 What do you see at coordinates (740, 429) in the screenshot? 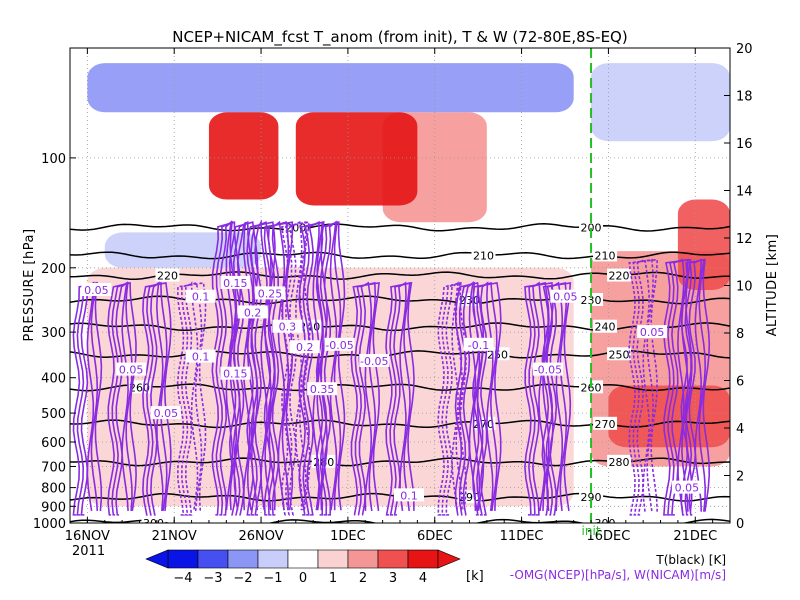
I see `y2-tick-label: 4` at bounding box center [740, 429].